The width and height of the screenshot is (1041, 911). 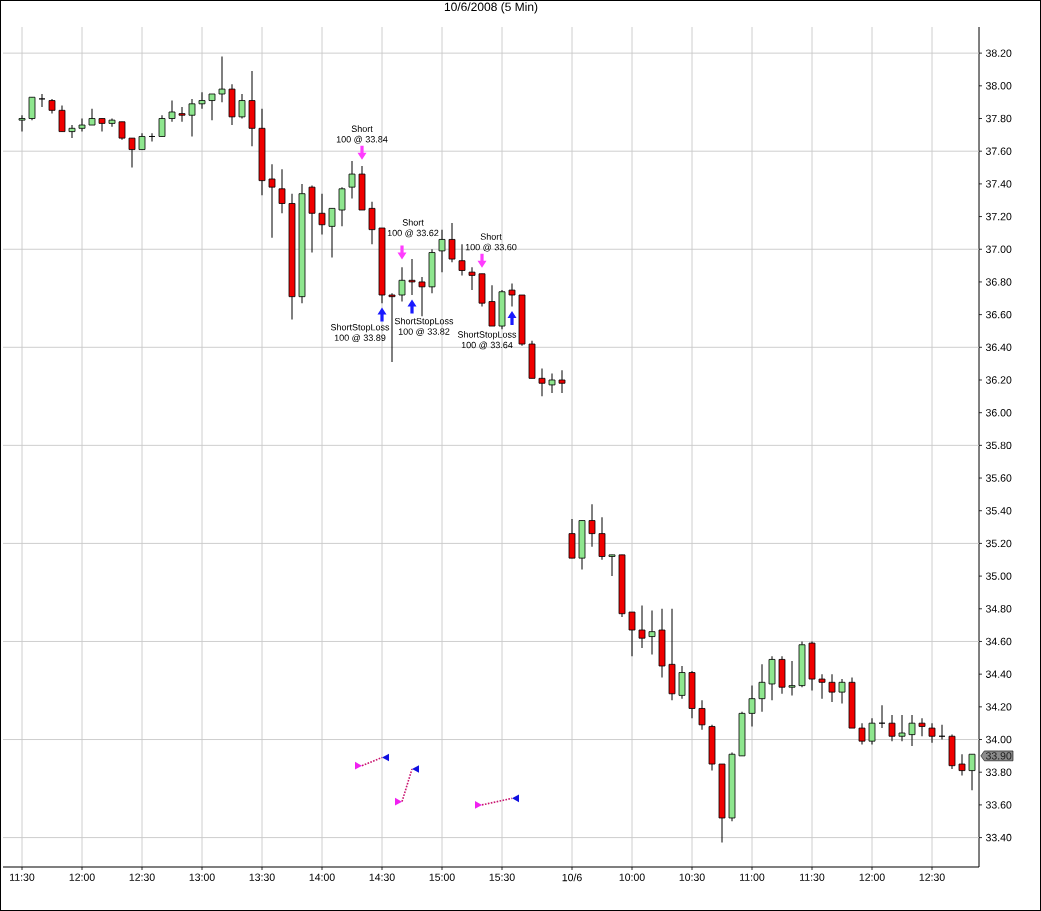 What do you see at coordinates (632, 877) in the screenshot?
I see `x-tick-label: 10:00` at bounding box center [632, 877].